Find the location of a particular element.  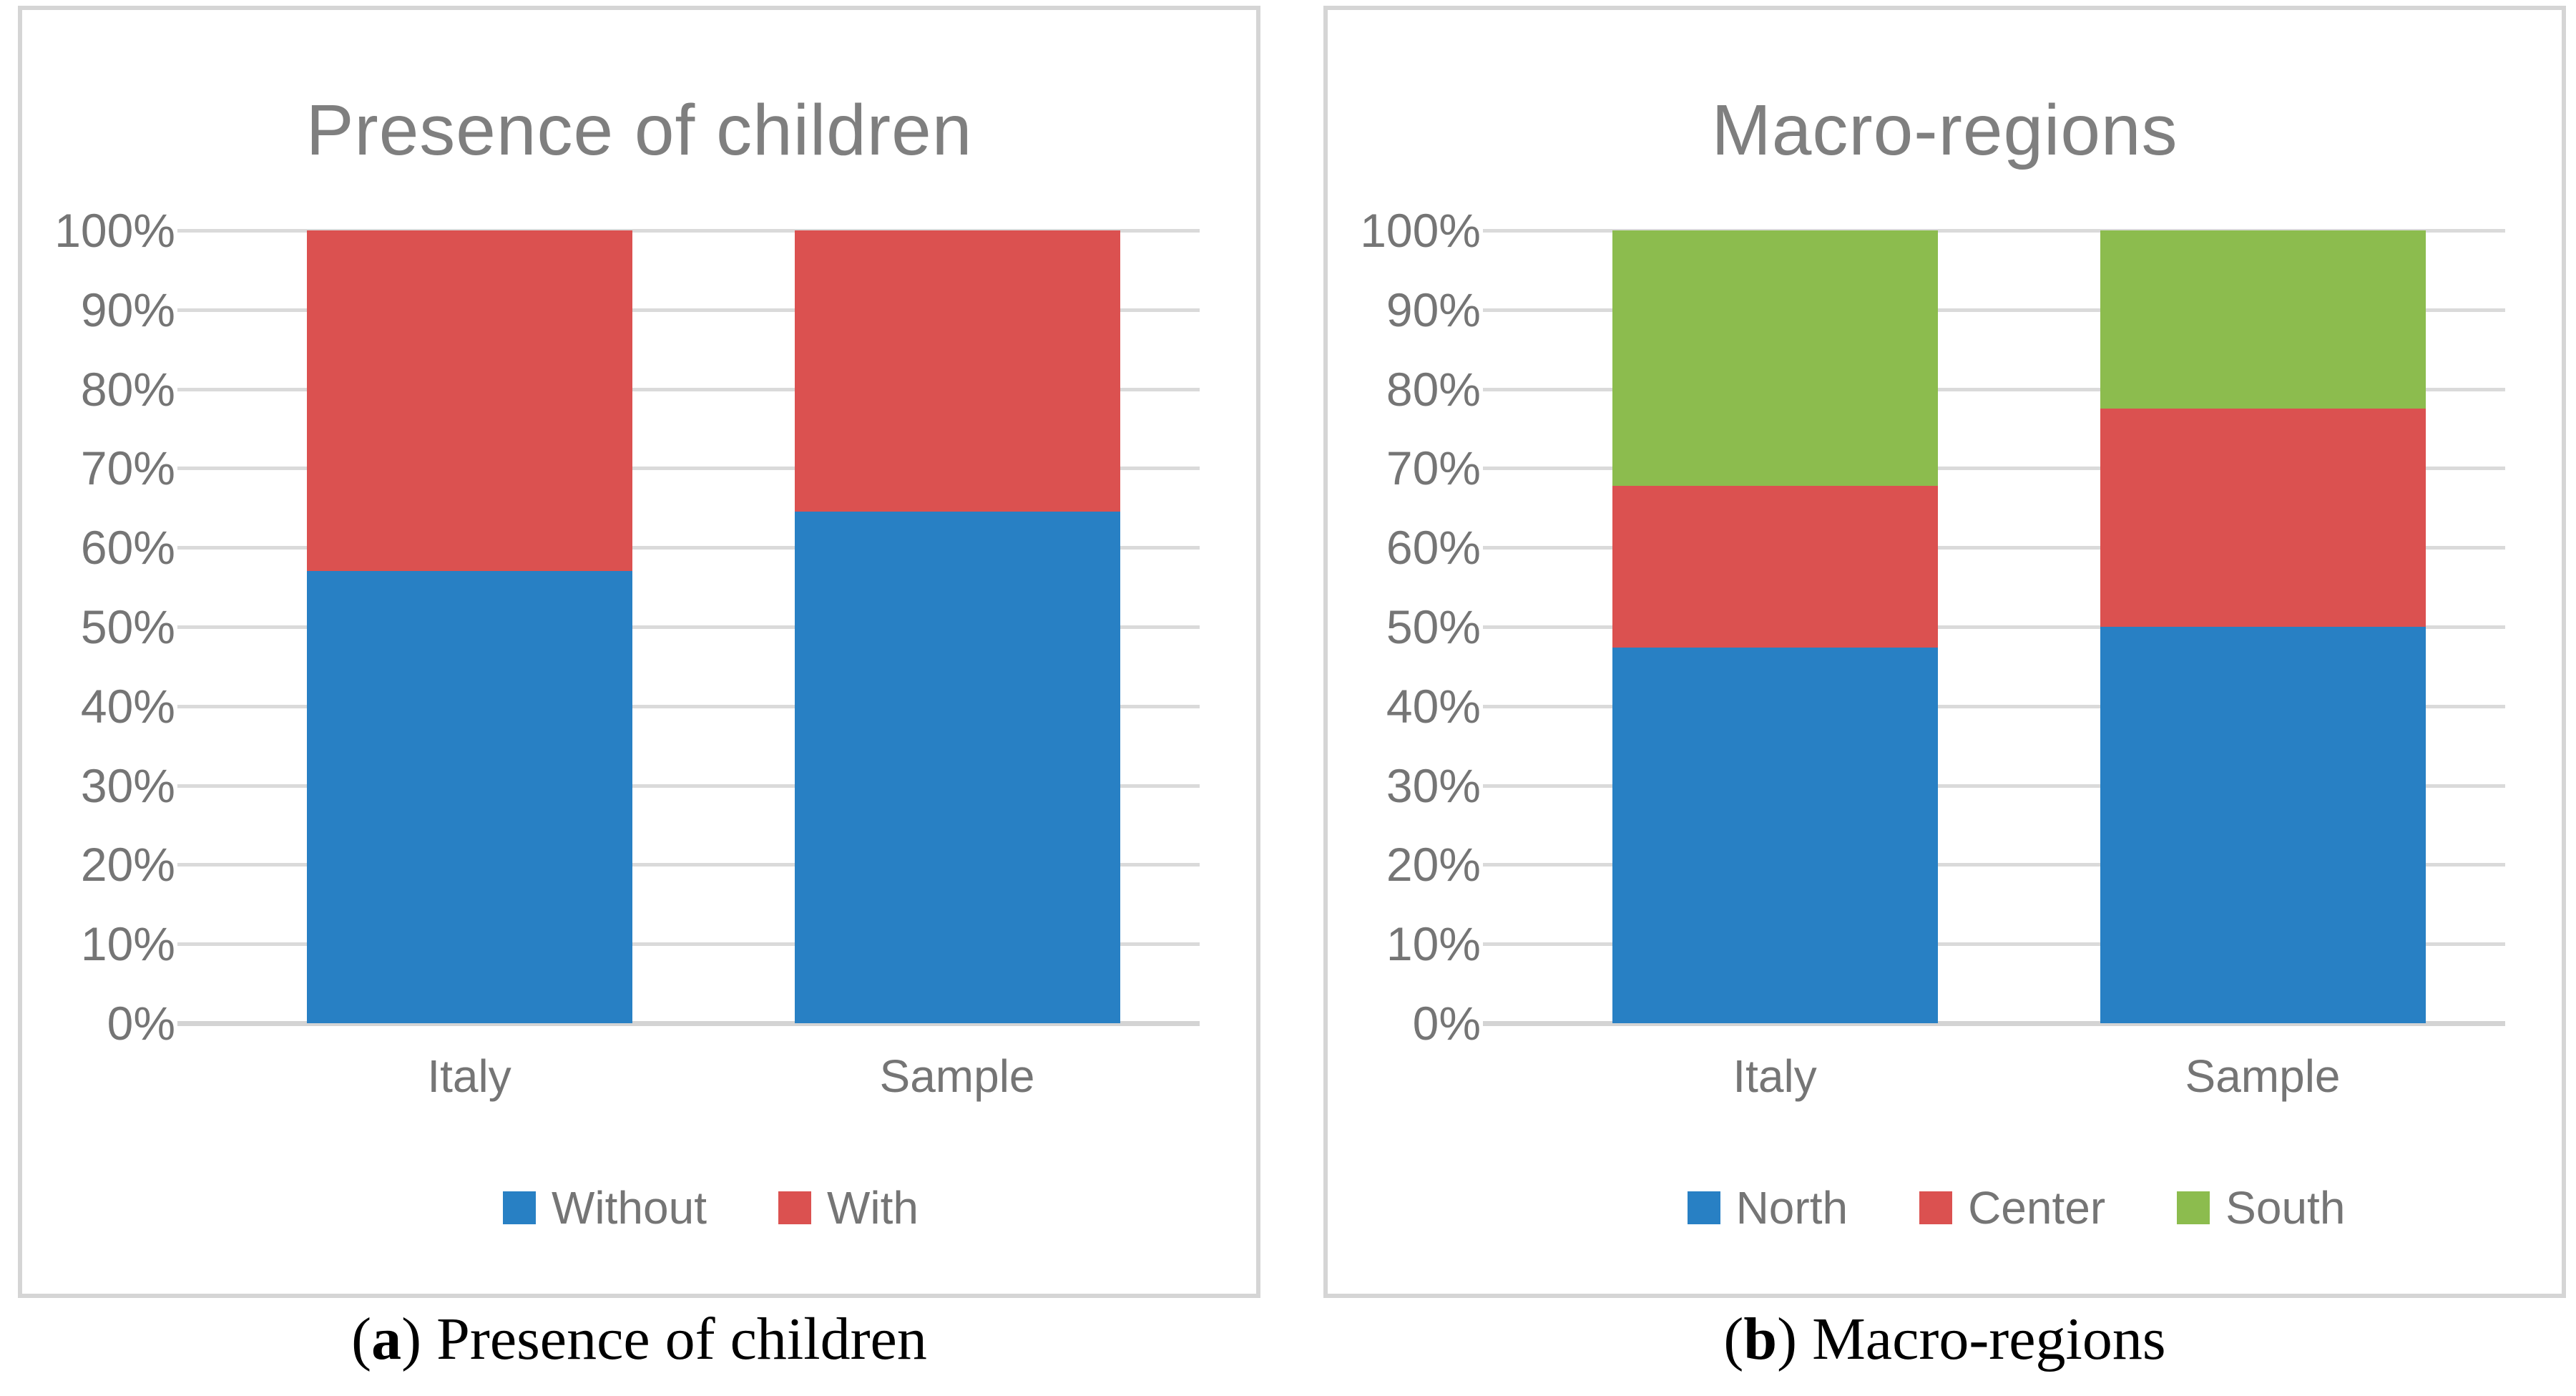

chart-title-b: Macro-regions is located at coordinates (1944, 130).